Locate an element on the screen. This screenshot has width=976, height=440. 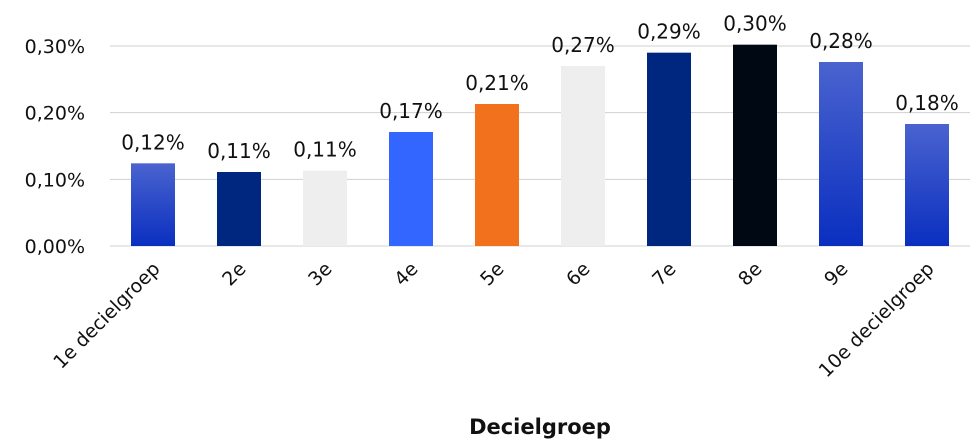
x-tick-label: 1e decielgroep is located at coordinates (106, 315).